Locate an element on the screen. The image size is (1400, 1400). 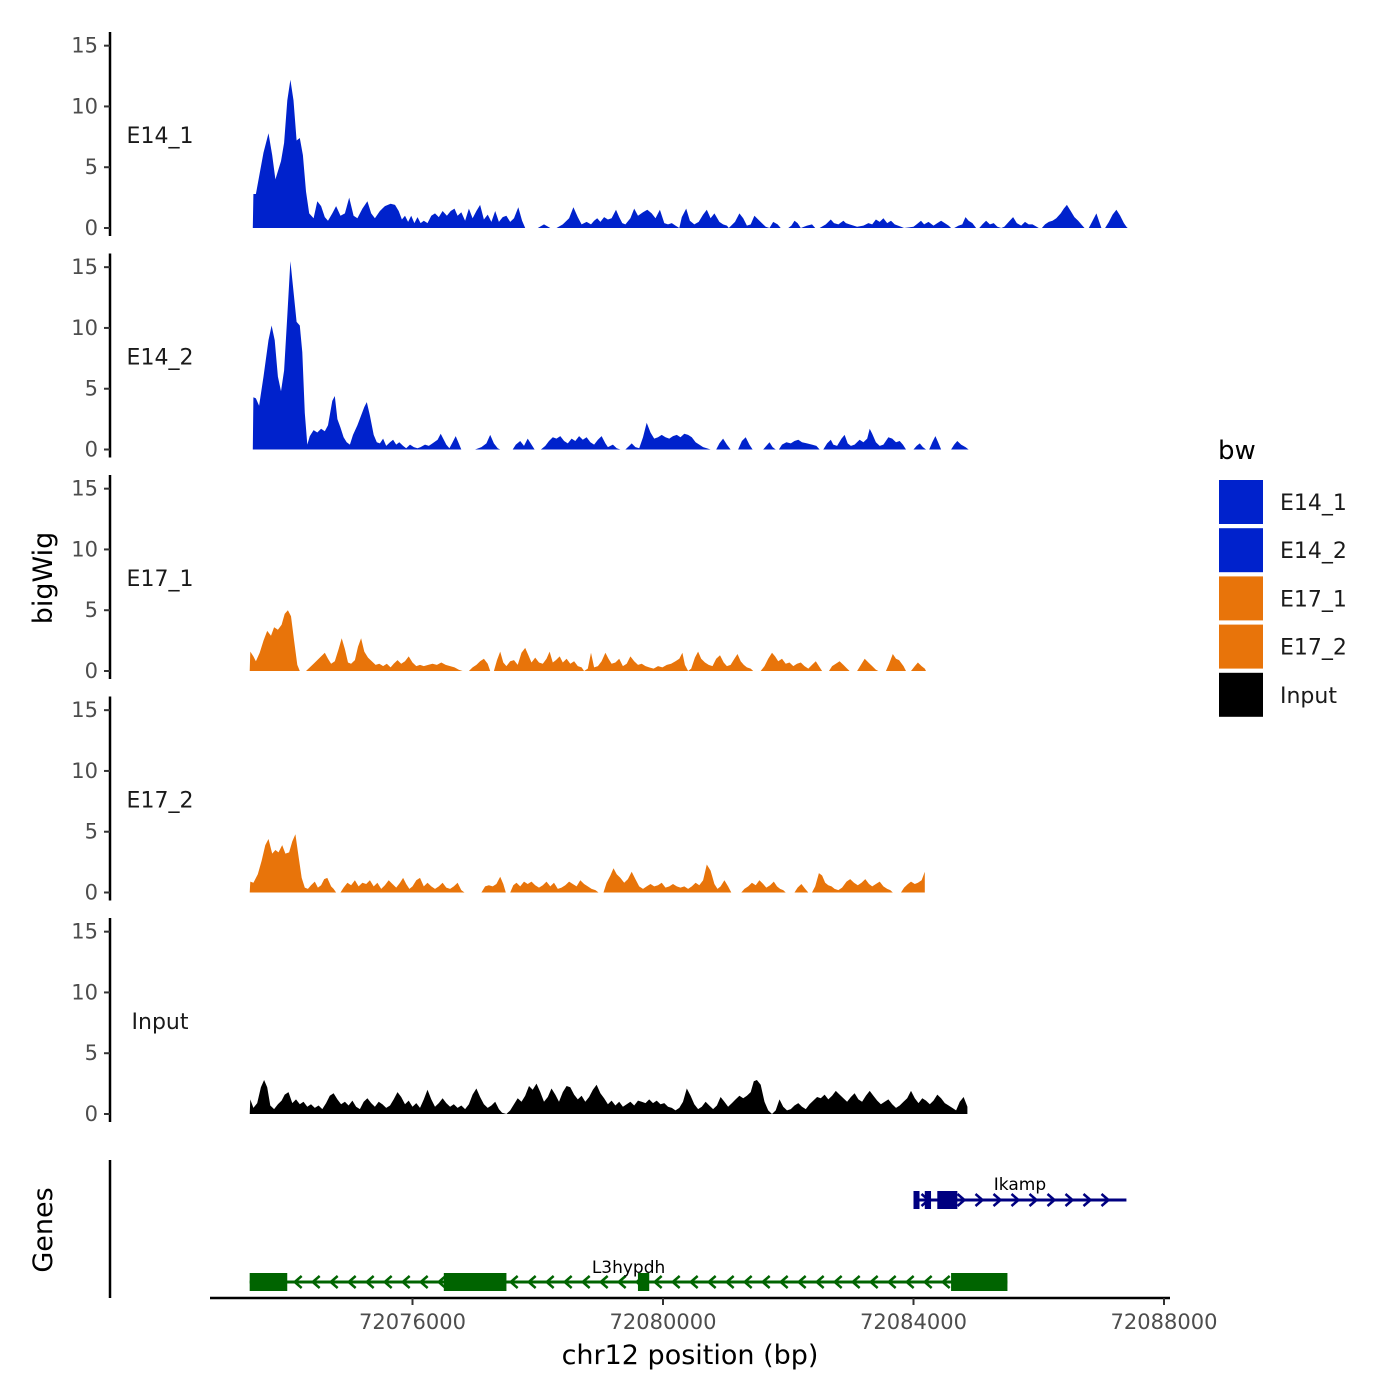
legend-label: E17_1 is located at coordinates (1313, 599).